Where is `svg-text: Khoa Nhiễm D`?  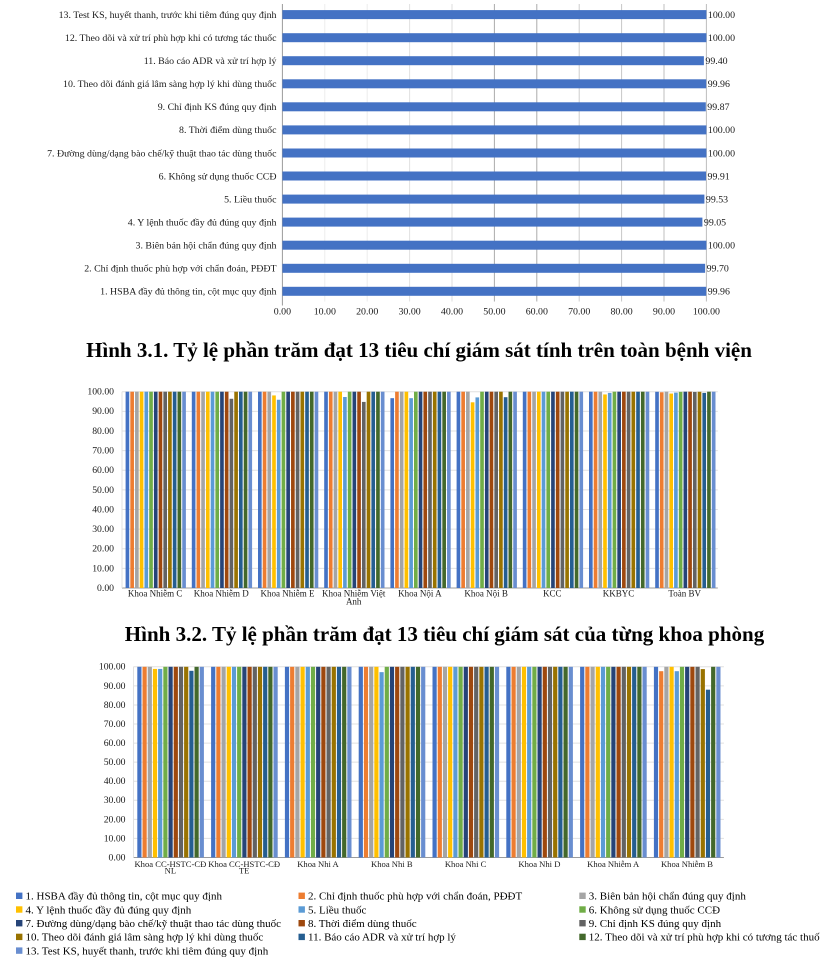 svg-text: Khoa Nhiễm D is located at coordinates (221, 594).